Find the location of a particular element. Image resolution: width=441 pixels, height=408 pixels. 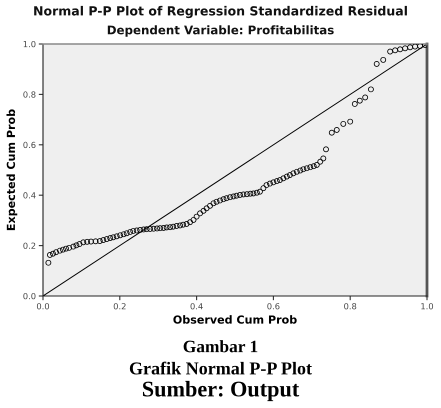

x-tick-label: 0.6 is located at coordinates (273, 306).